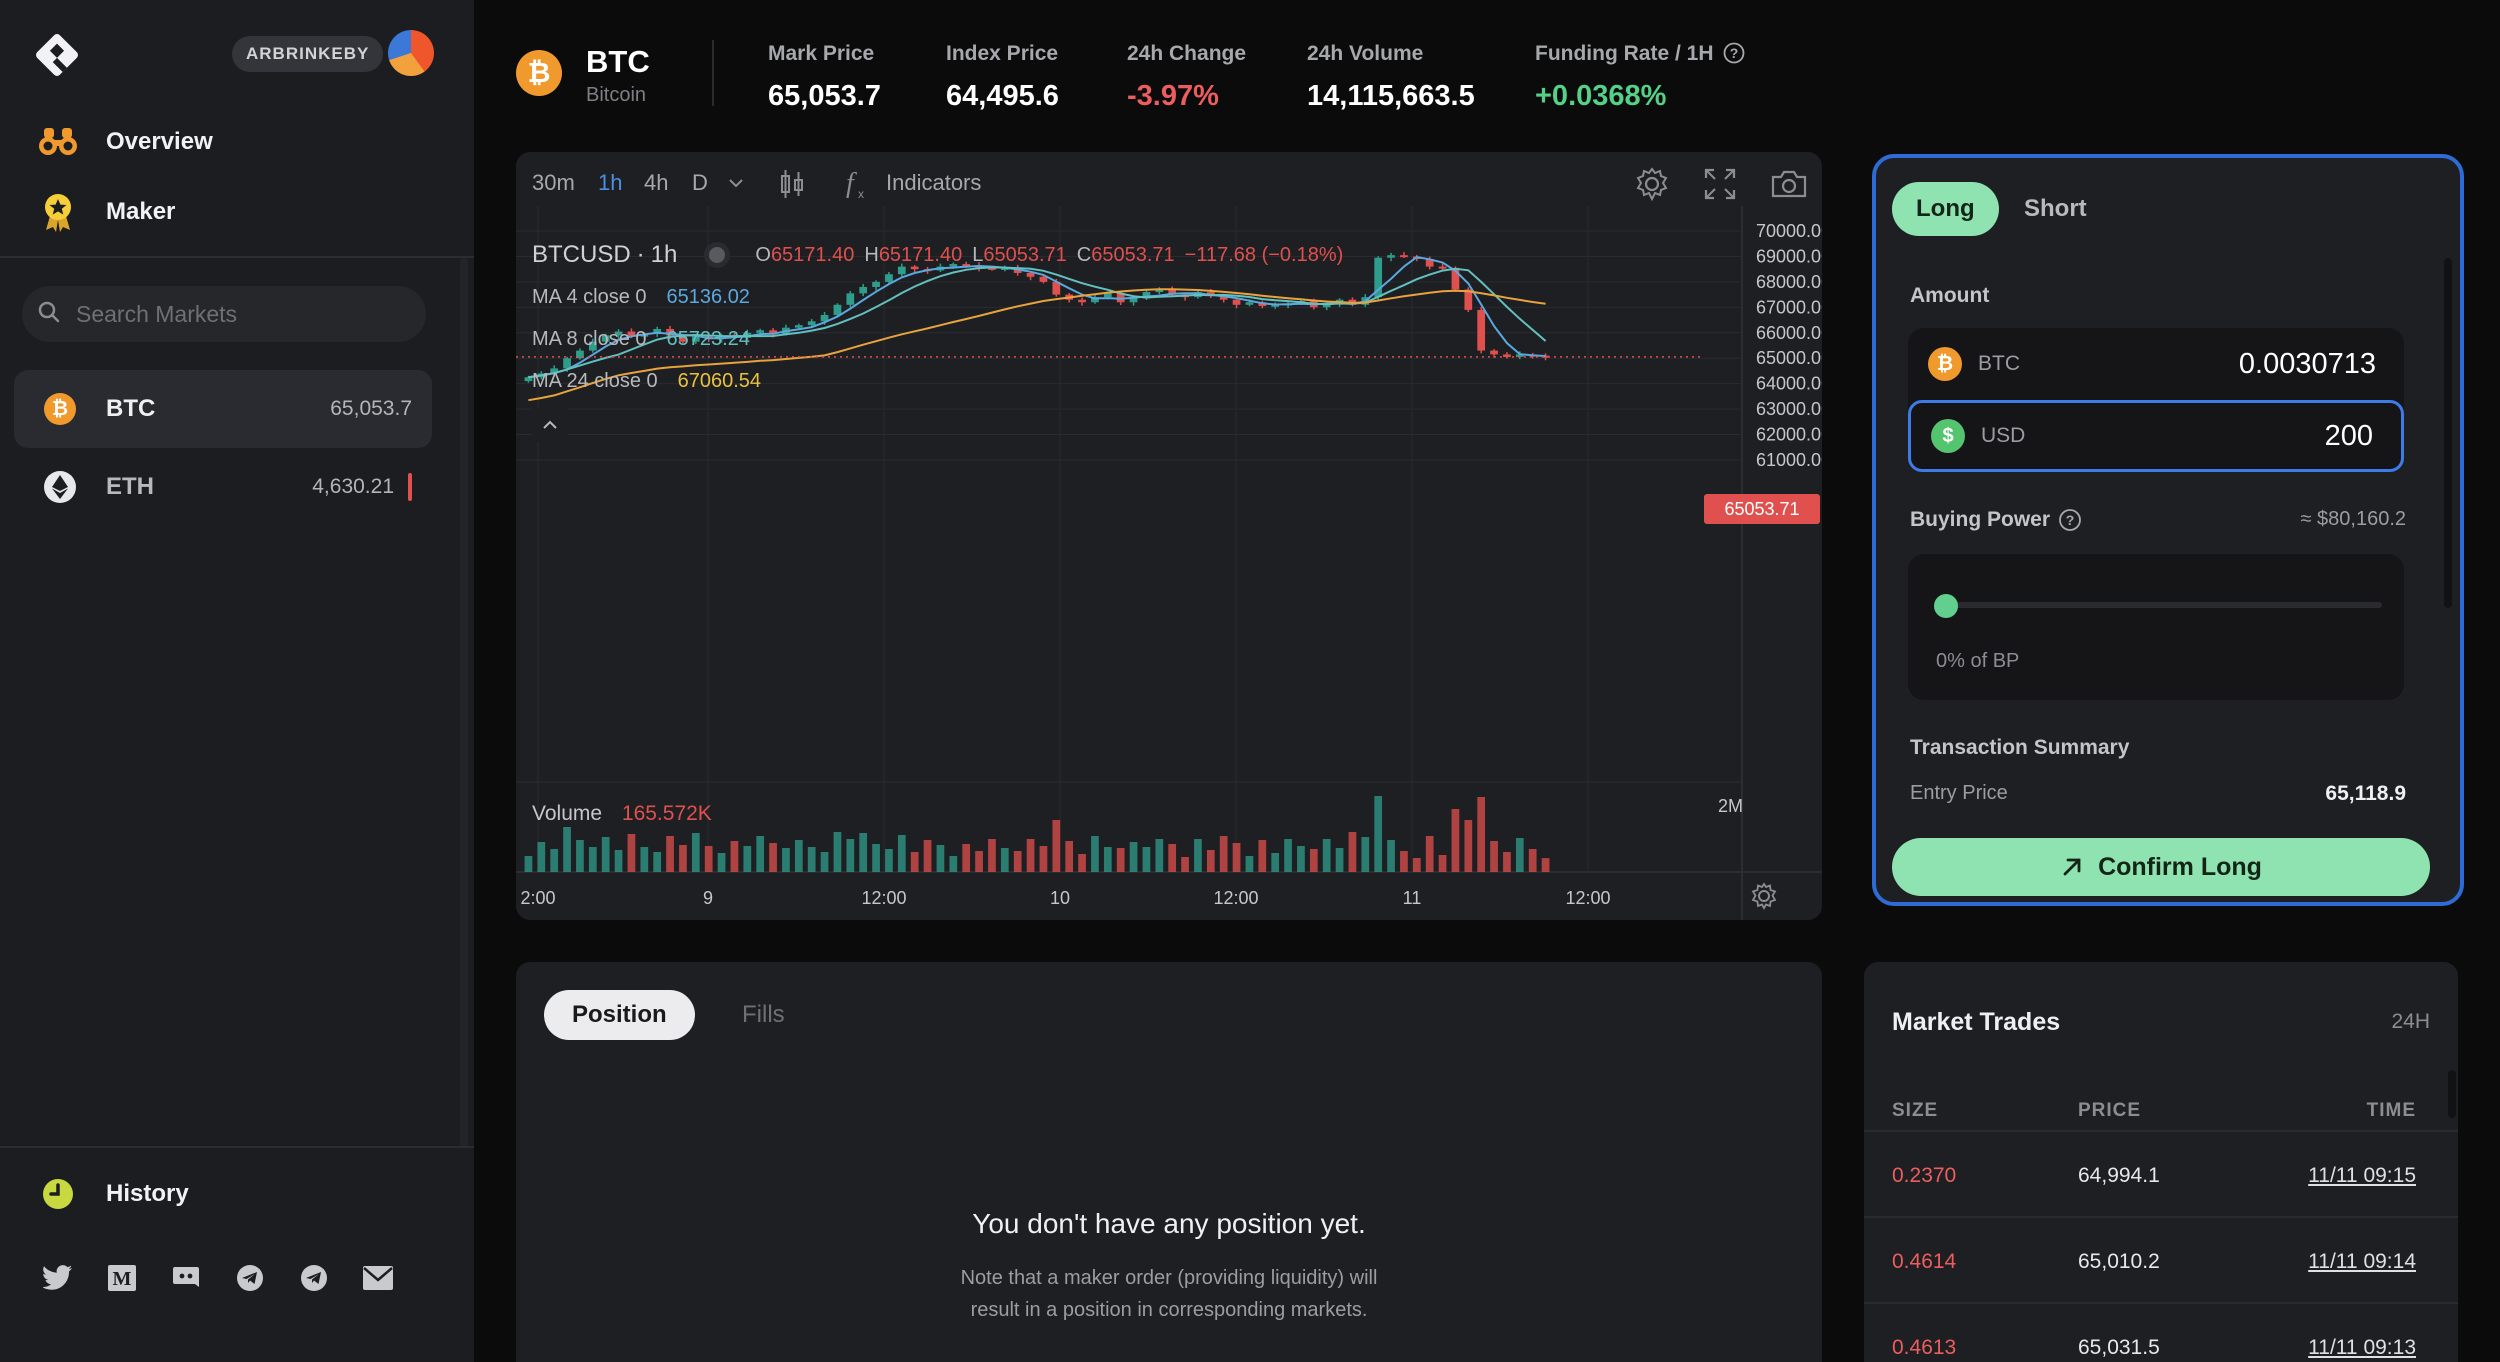 Image resolution: width=2500 pixels, height=1362 pixels. What do you see at coordinates (1731, 806) in the screenshot?
I see `volume-axis-label: 2M` at bounding box center [1731, 806].